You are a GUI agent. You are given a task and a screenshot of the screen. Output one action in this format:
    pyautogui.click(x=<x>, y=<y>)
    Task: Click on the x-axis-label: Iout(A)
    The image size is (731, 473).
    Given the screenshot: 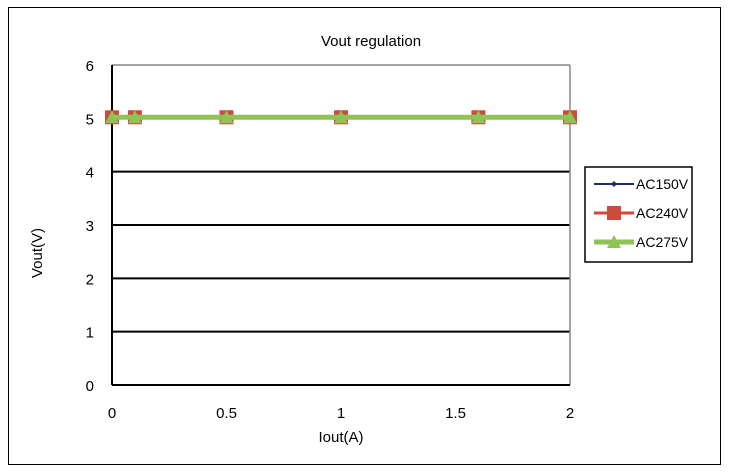 What is the action you would take?
    pyautogui.click(x=340, y=437)
    